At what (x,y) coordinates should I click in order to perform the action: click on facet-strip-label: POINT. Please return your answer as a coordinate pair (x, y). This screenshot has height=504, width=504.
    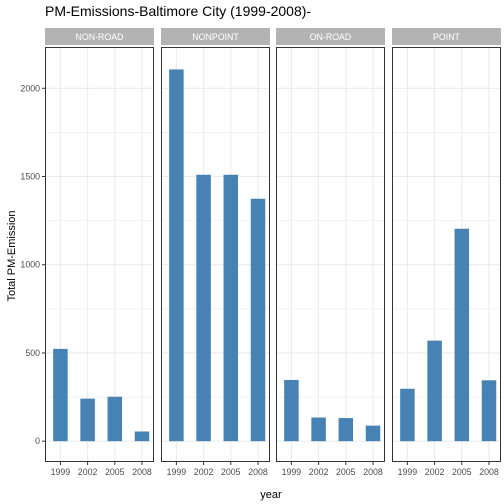
    Looking at the image, I should click on (447, 37).